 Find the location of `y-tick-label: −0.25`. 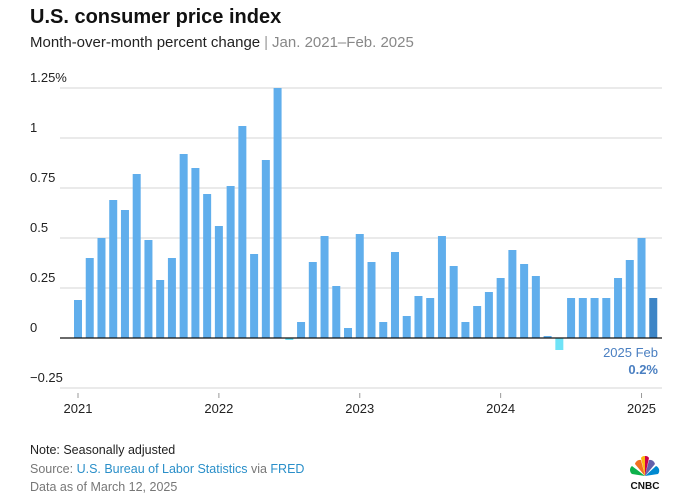

y-tick-label: −0.25 is located at coordinates (46, 377).